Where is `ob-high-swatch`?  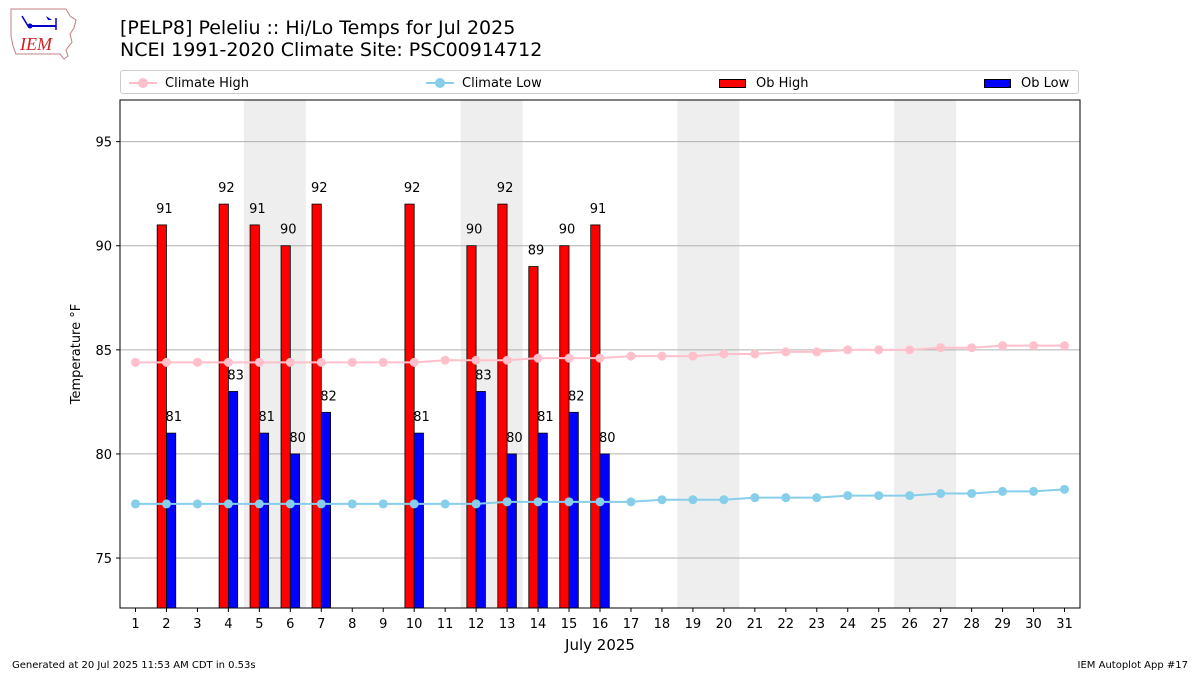 ob-high-swatch is located at coordinates (732, 83).